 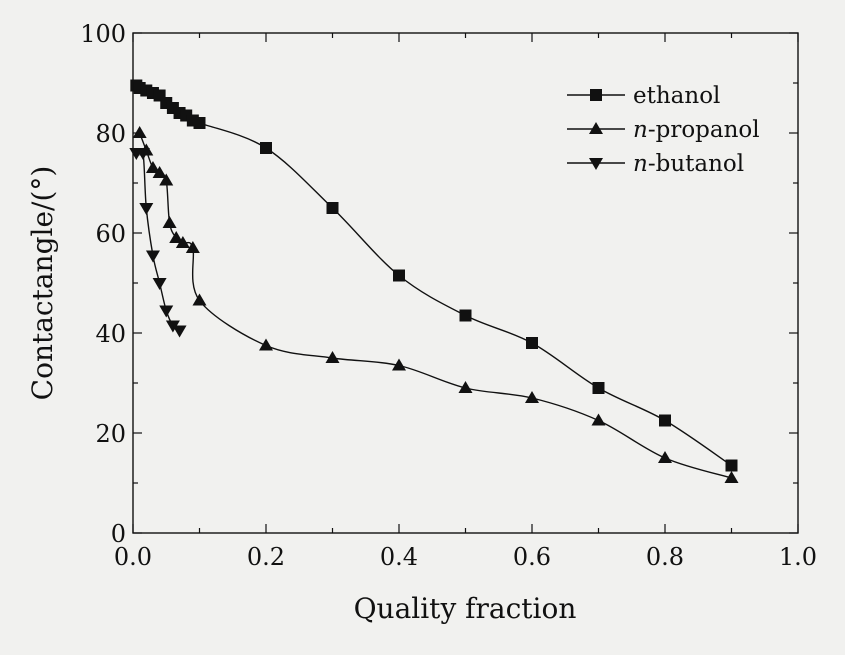 I want to click on x-tick-label: 0.0, so click(x=133, y=557).